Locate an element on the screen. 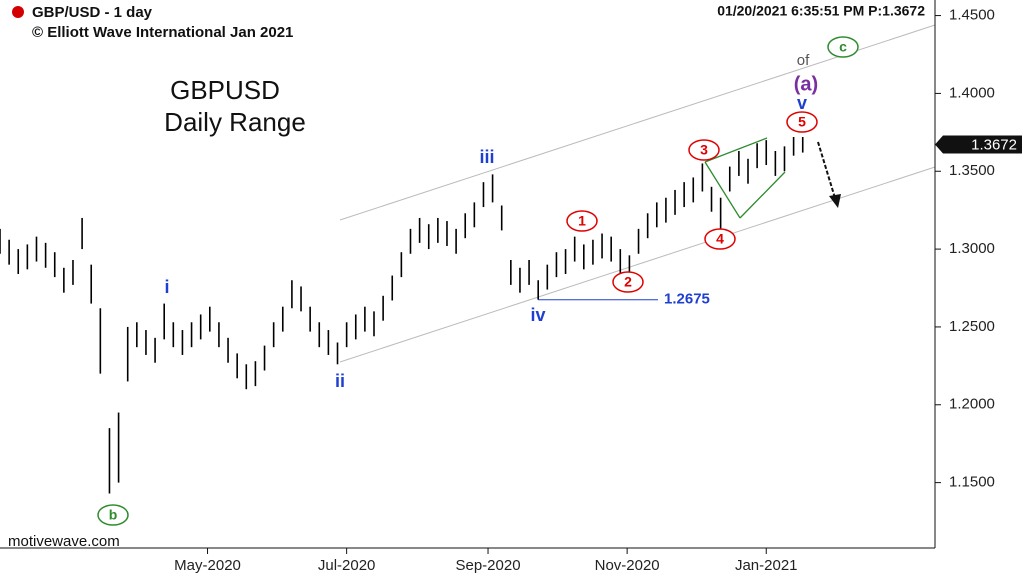  wedge-lower is located at coordinates (762, 195).